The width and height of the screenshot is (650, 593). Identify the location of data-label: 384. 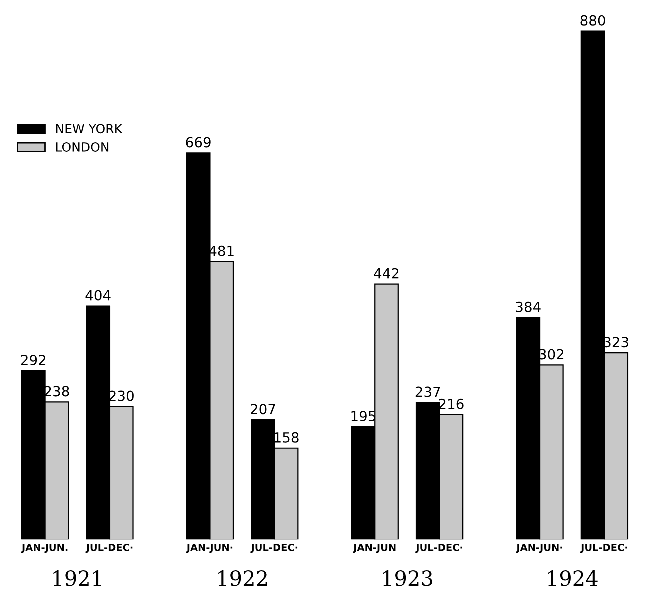
(528, 307).